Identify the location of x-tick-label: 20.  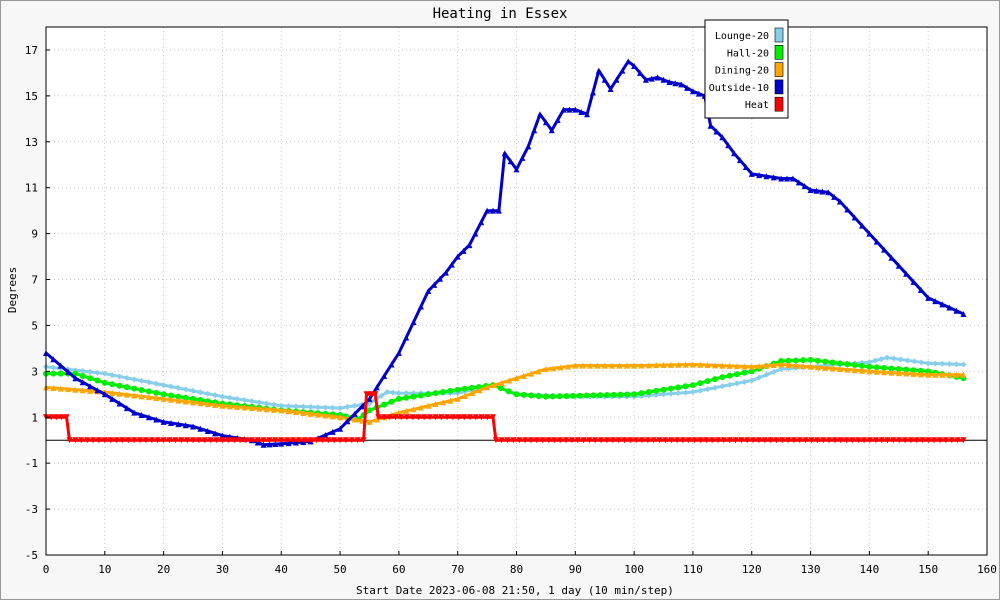
(163, 569).